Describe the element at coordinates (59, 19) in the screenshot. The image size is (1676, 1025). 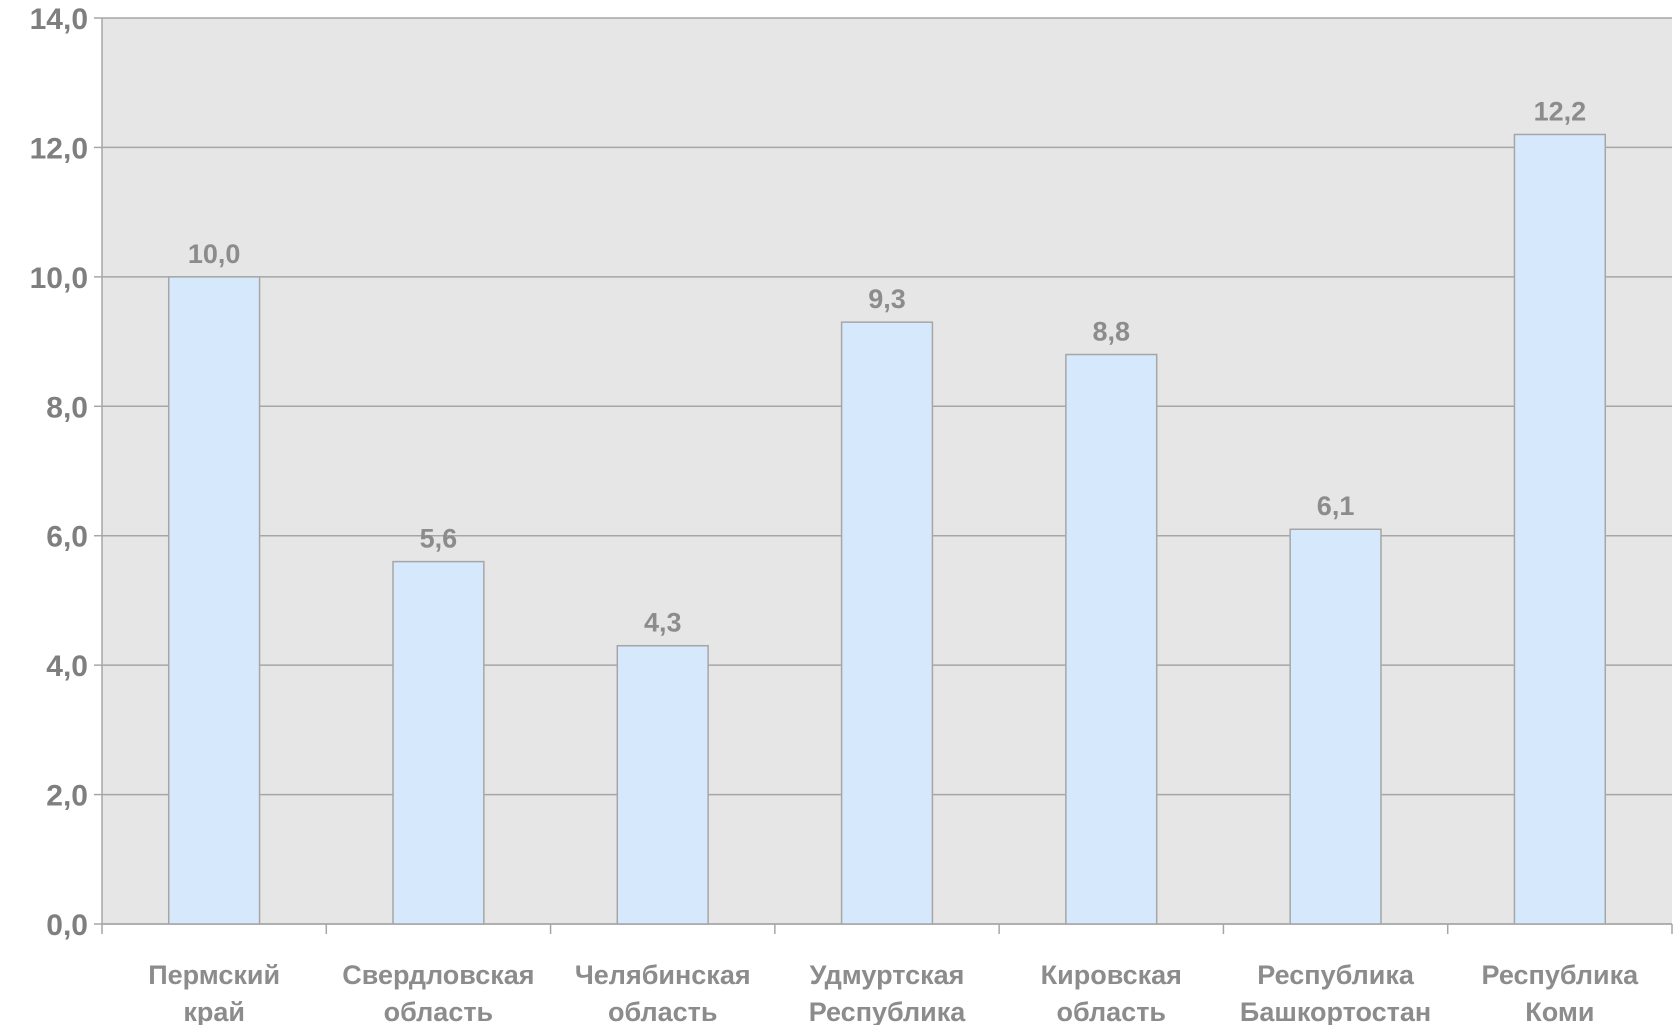
I see `y-tick-label: 14,0` at that location.